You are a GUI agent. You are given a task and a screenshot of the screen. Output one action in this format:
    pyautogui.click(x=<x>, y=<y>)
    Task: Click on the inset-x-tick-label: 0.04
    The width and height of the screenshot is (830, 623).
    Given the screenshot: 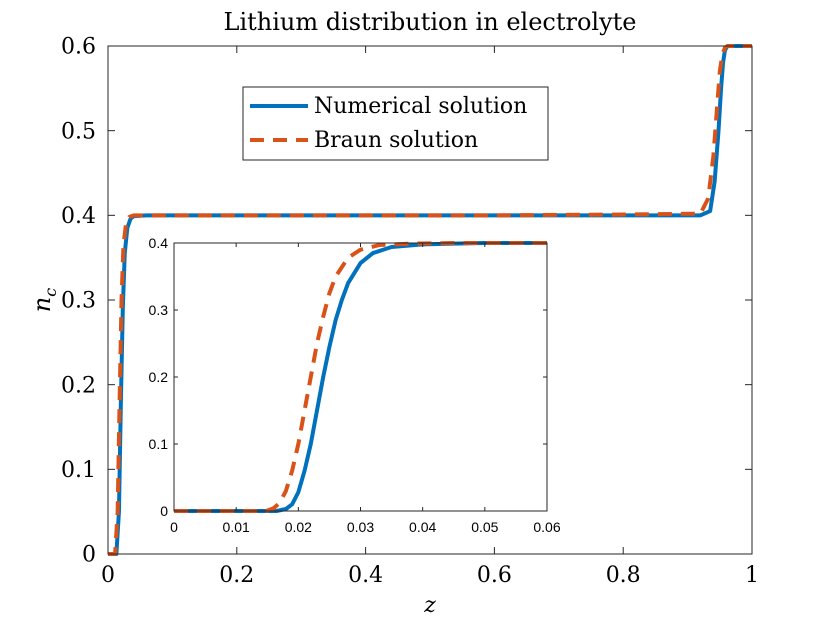 What is the action you would take?
    pyautogui.click(x=422, y=527)
    